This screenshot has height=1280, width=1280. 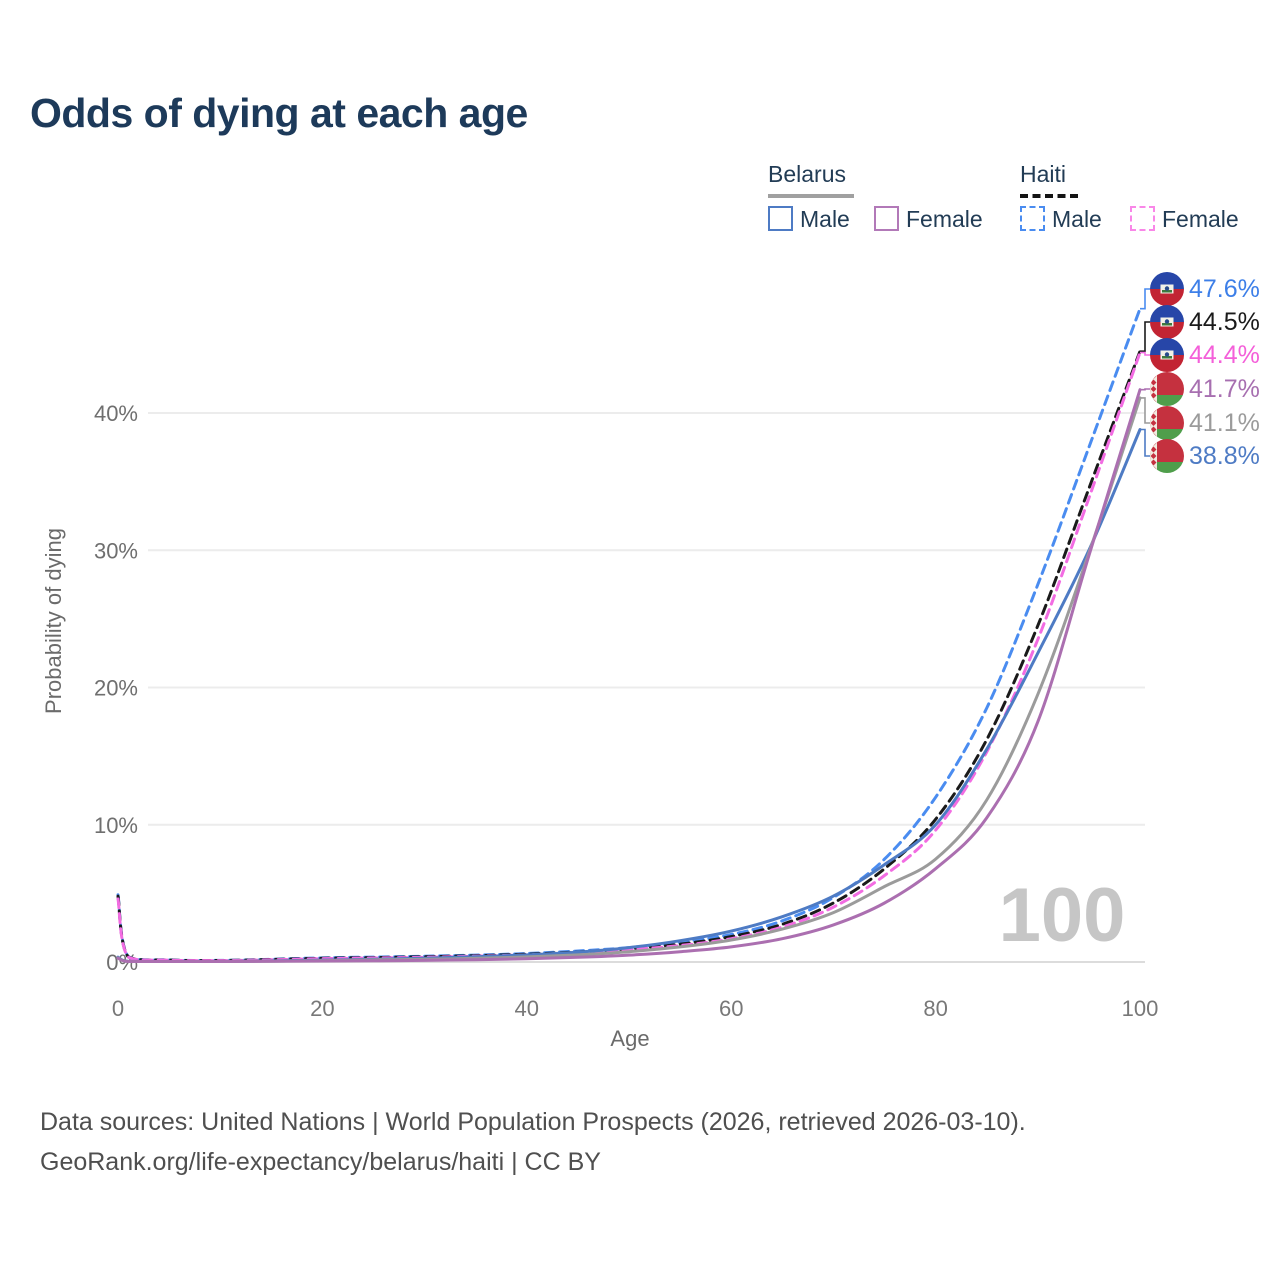 I want to click on x-tick-label-20: 20, so click(x=322, y=1008).